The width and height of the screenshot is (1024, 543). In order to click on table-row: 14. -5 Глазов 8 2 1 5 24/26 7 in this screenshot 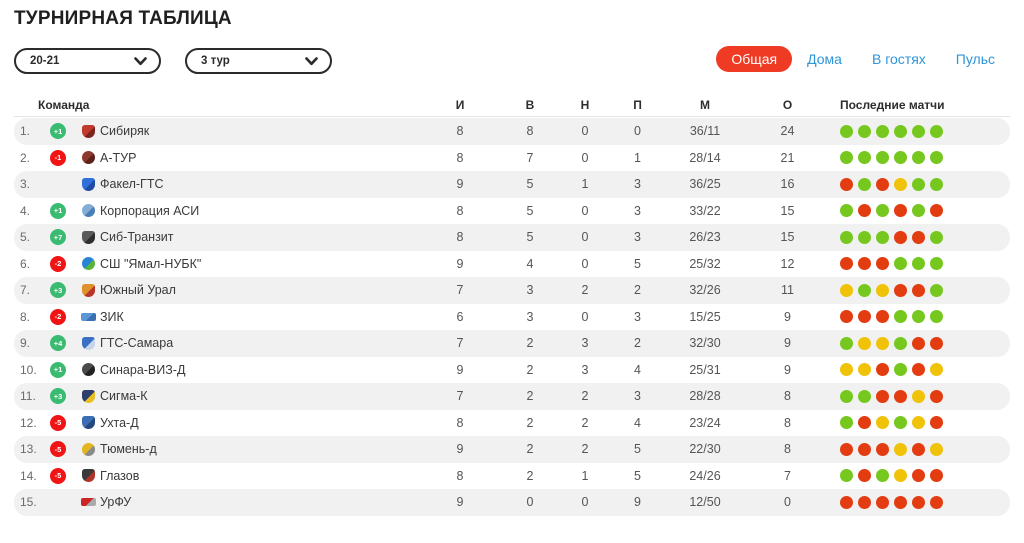, I will do `click(512, 476)`.